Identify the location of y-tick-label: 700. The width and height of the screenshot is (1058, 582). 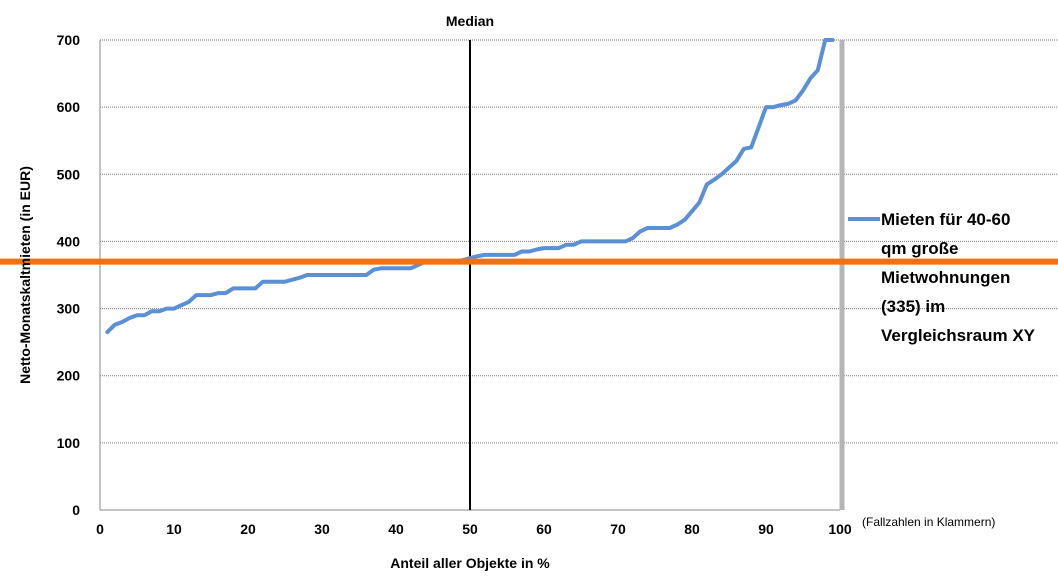
(69, 40).